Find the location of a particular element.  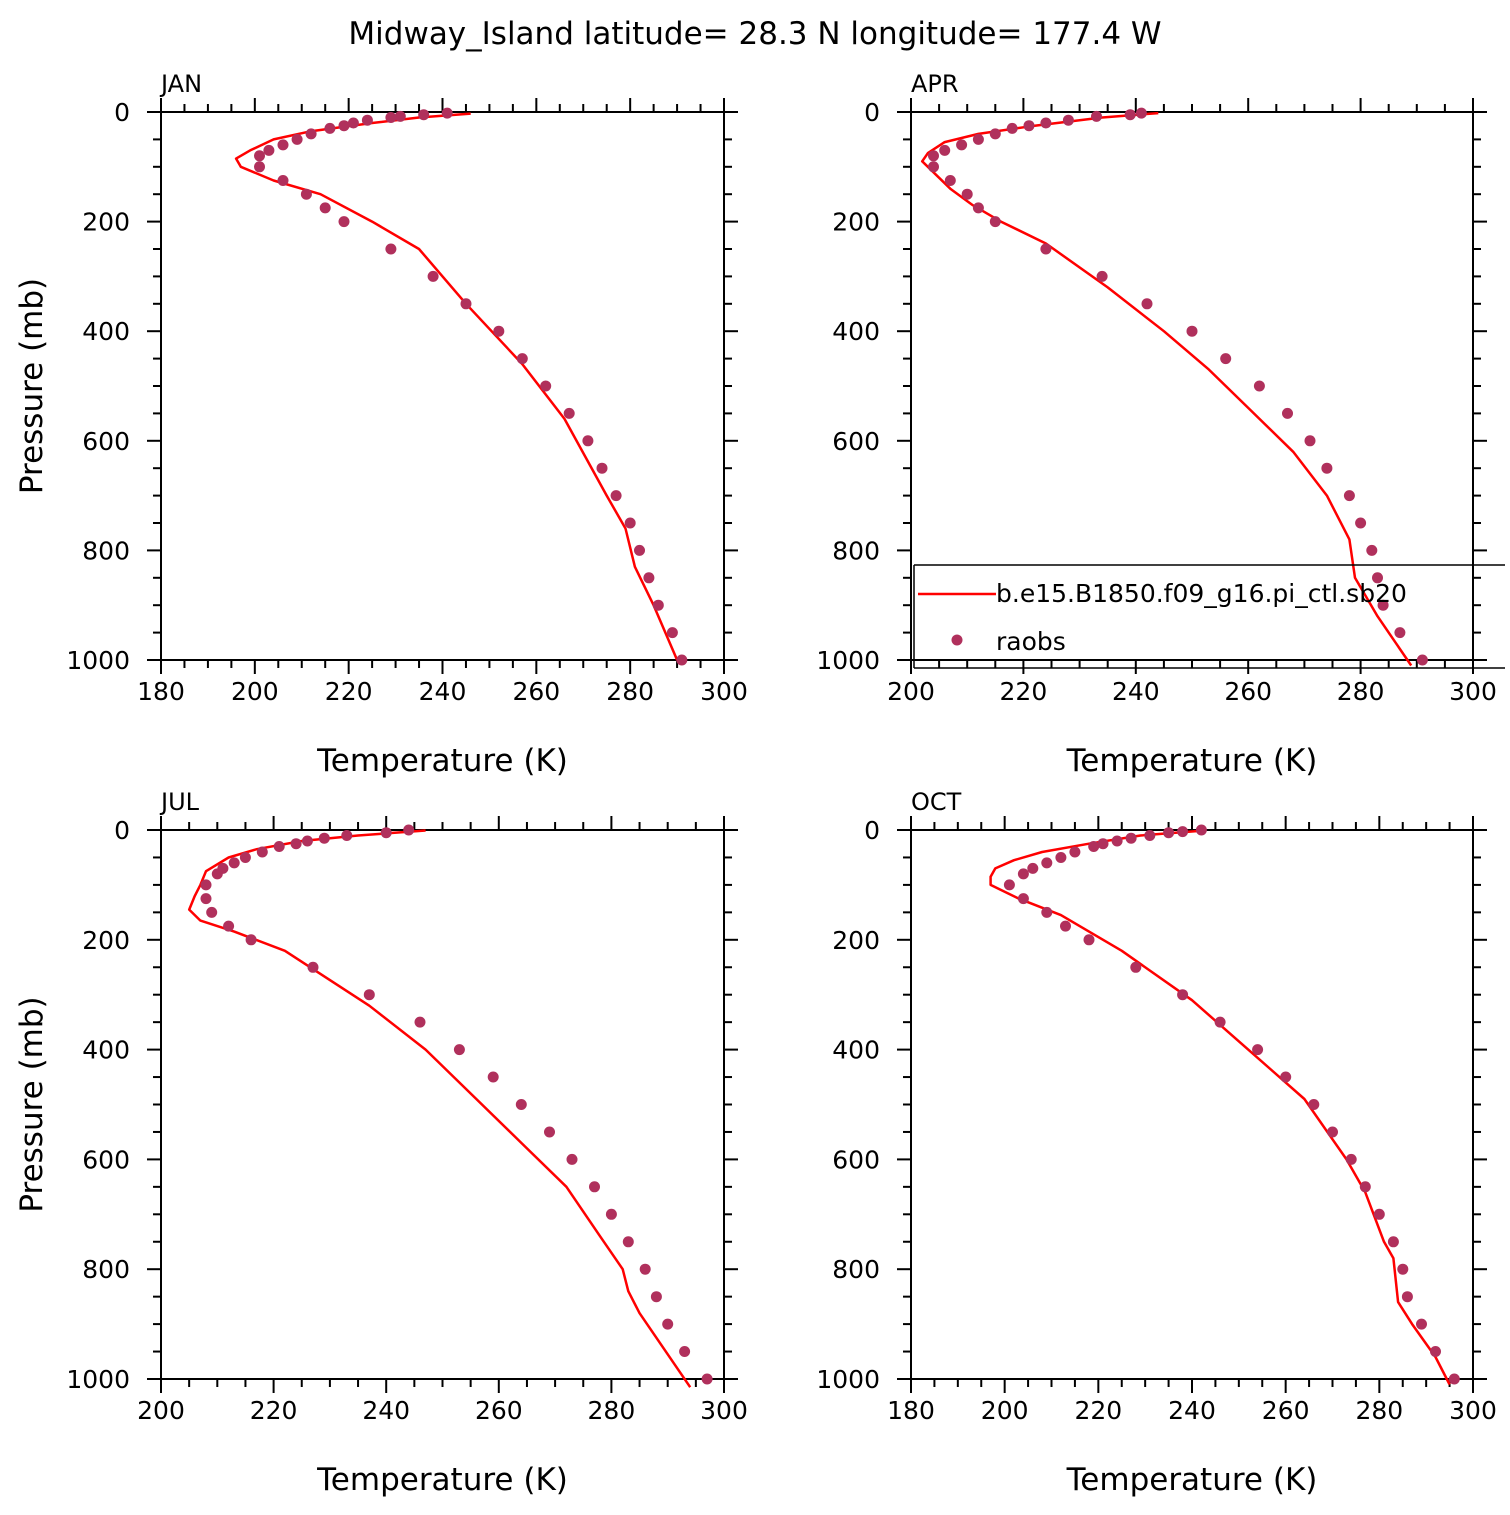

y-tick-label: 800 is located at coordinates (856, 1269).